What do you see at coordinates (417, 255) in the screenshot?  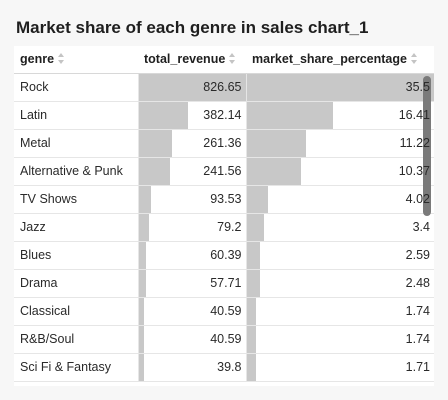 I see `share-value: 2.59` at bounding box center [417, 255].